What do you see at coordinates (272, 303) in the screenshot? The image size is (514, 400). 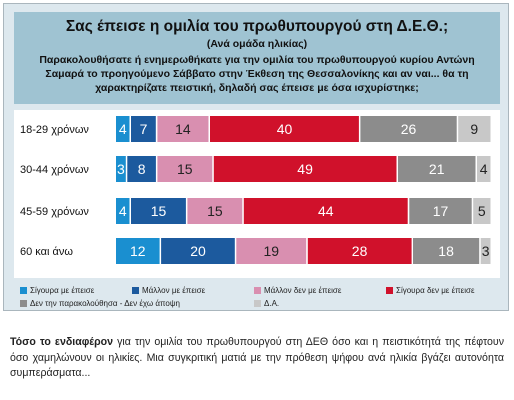 I see `legend-label: Δ.Α.` at bounding box center [272, 303].